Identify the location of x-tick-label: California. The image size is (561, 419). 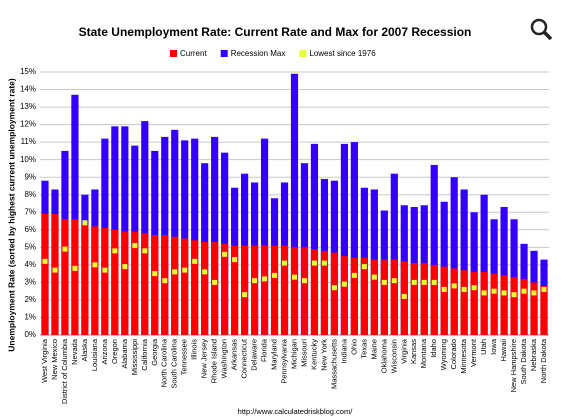
(144, 354).